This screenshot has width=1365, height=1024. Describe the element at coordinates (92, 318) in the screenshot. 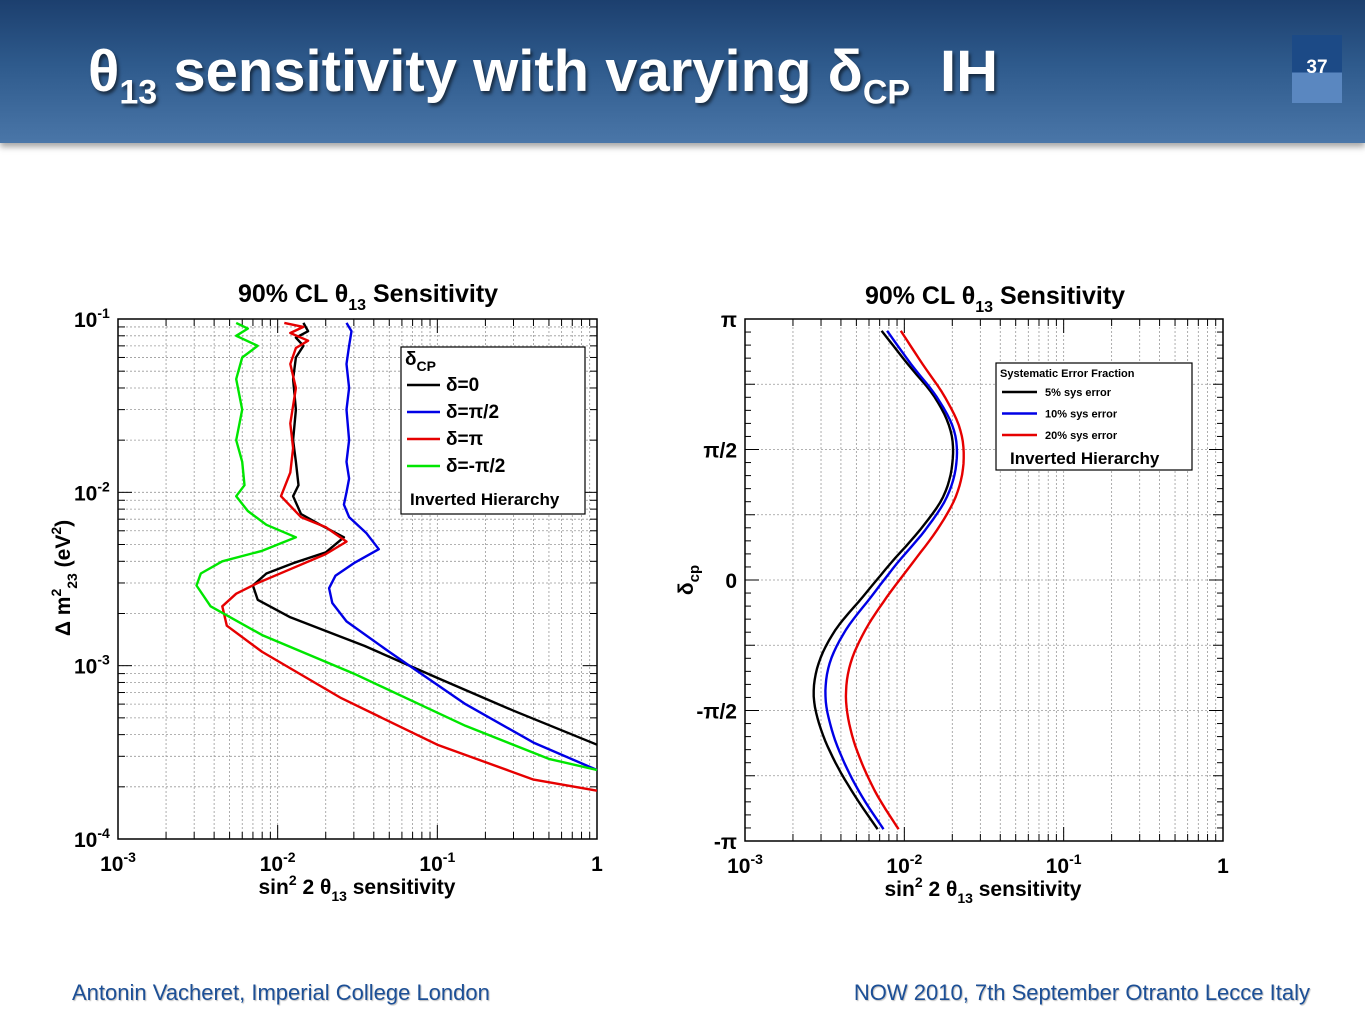

I see `y-tick-label: 10⁻¹` at that location.